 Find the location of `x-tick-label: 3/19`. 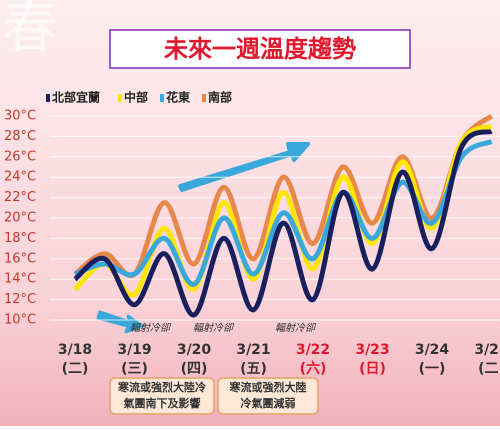

x-tick-label: 3/19 is located at coordinates (134, 350).